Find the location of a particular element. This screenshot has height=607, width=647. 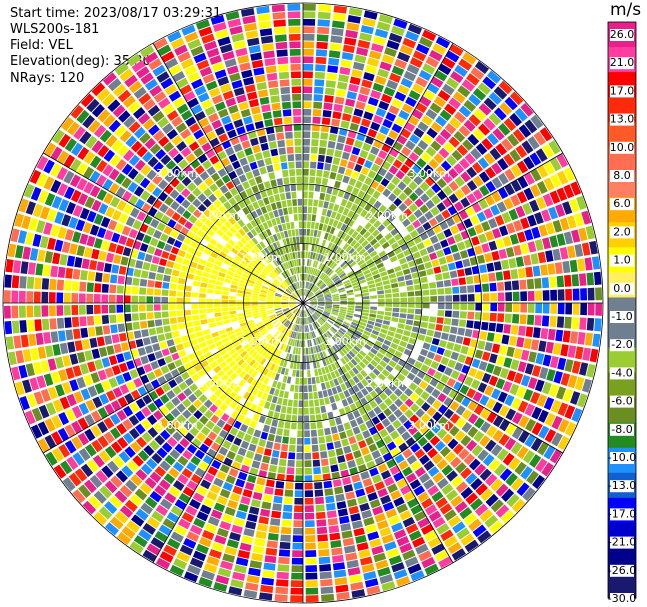

colorbar-tick-bg is located at coordinates (622, 260).